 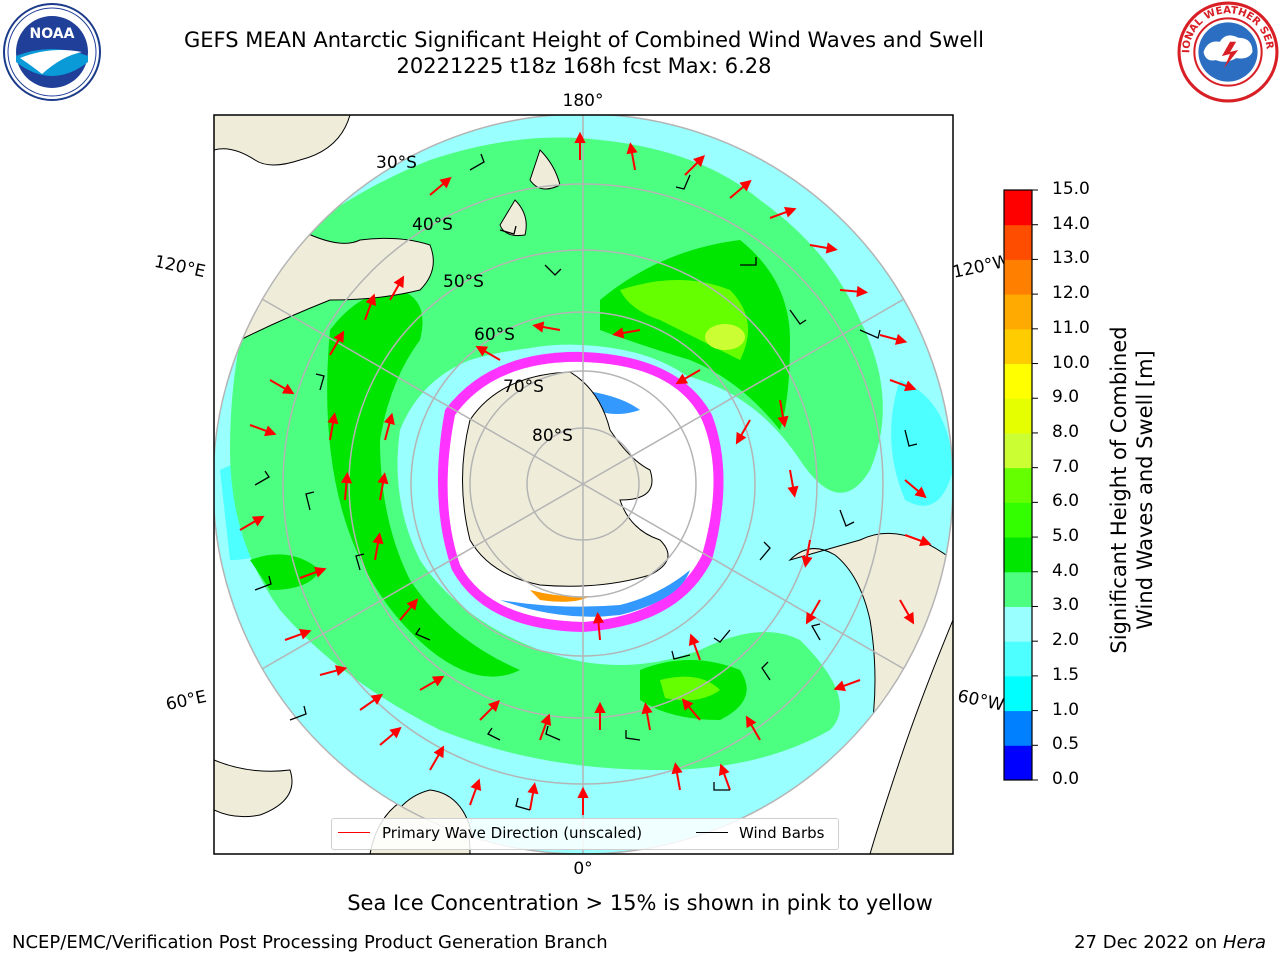 I want to click on lon-label-left-lower: 60°E, so click(x=186, y=701).